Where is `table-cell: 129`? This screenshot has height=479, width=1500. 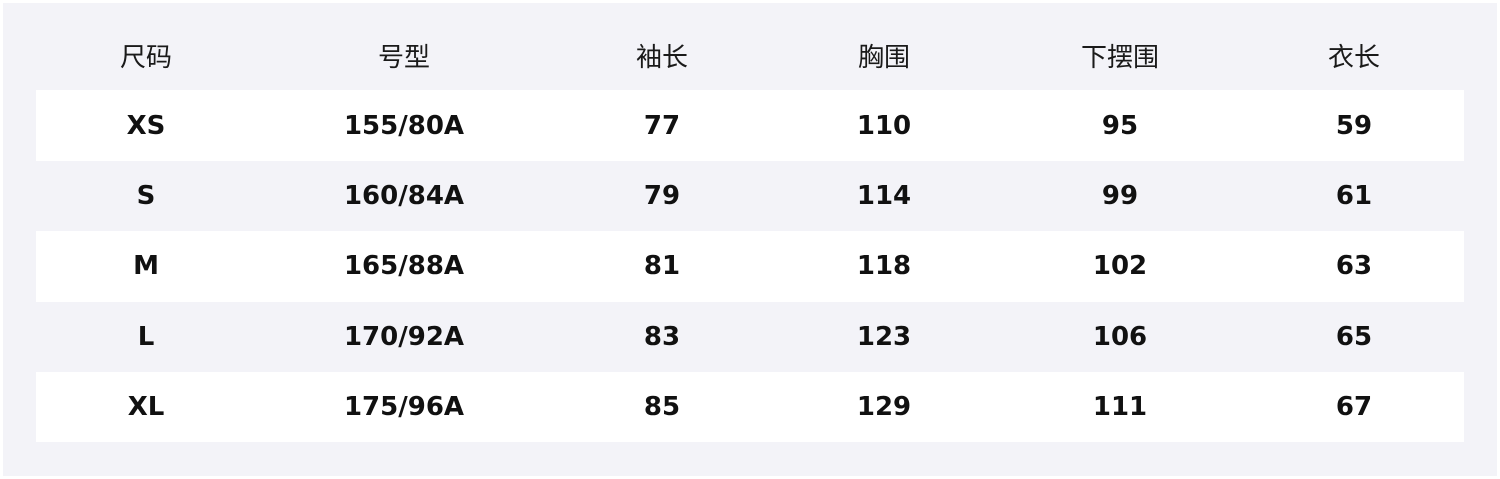
table-cell: 129 is located at coordinates (884, 407).